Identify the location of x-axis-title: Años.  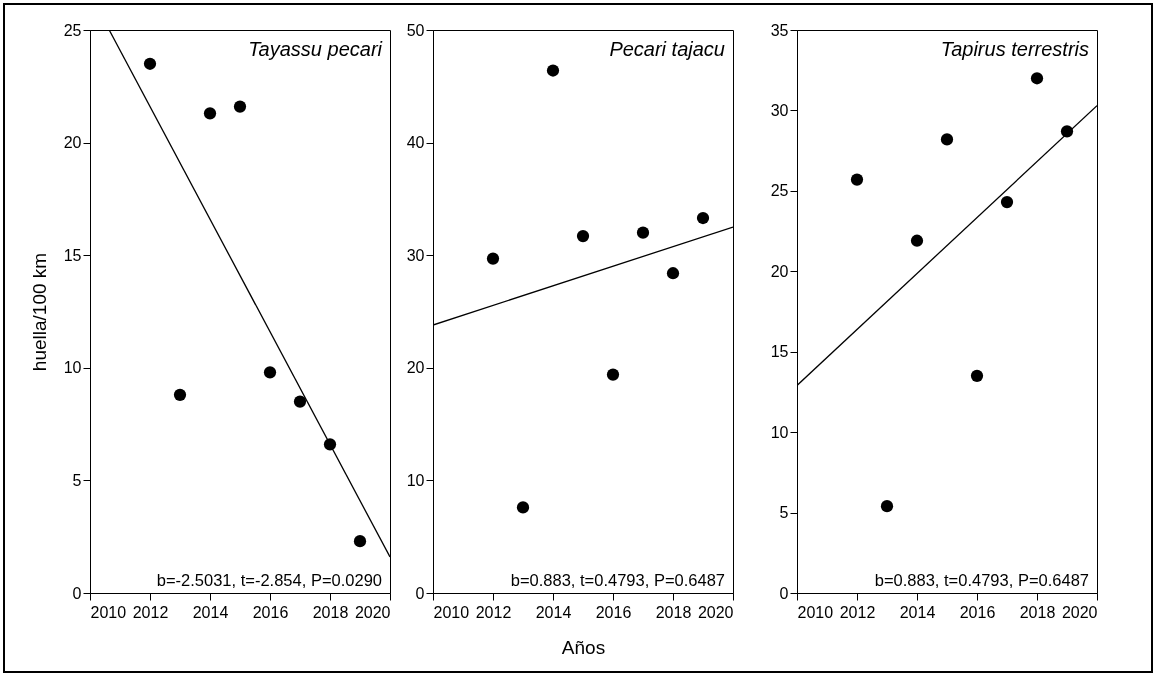
(583, 647).